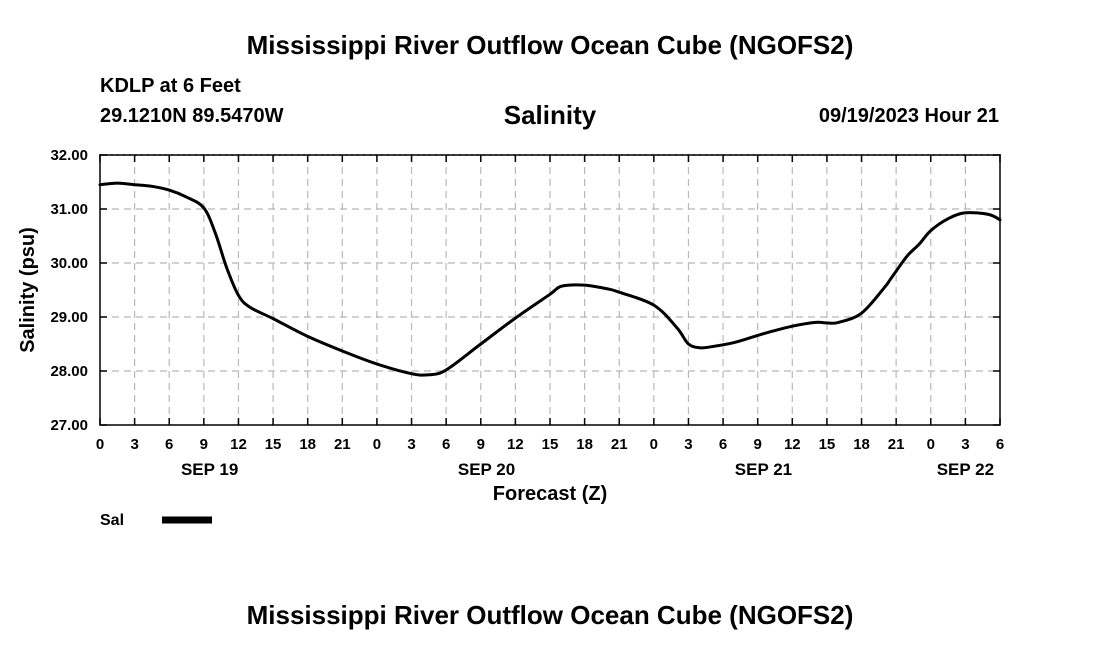 The width and height of the screenshot is (1100, 650). Describe the element at coordinates (486, 469) in the screenshot. I see `date-label: SEP 20` at that location.